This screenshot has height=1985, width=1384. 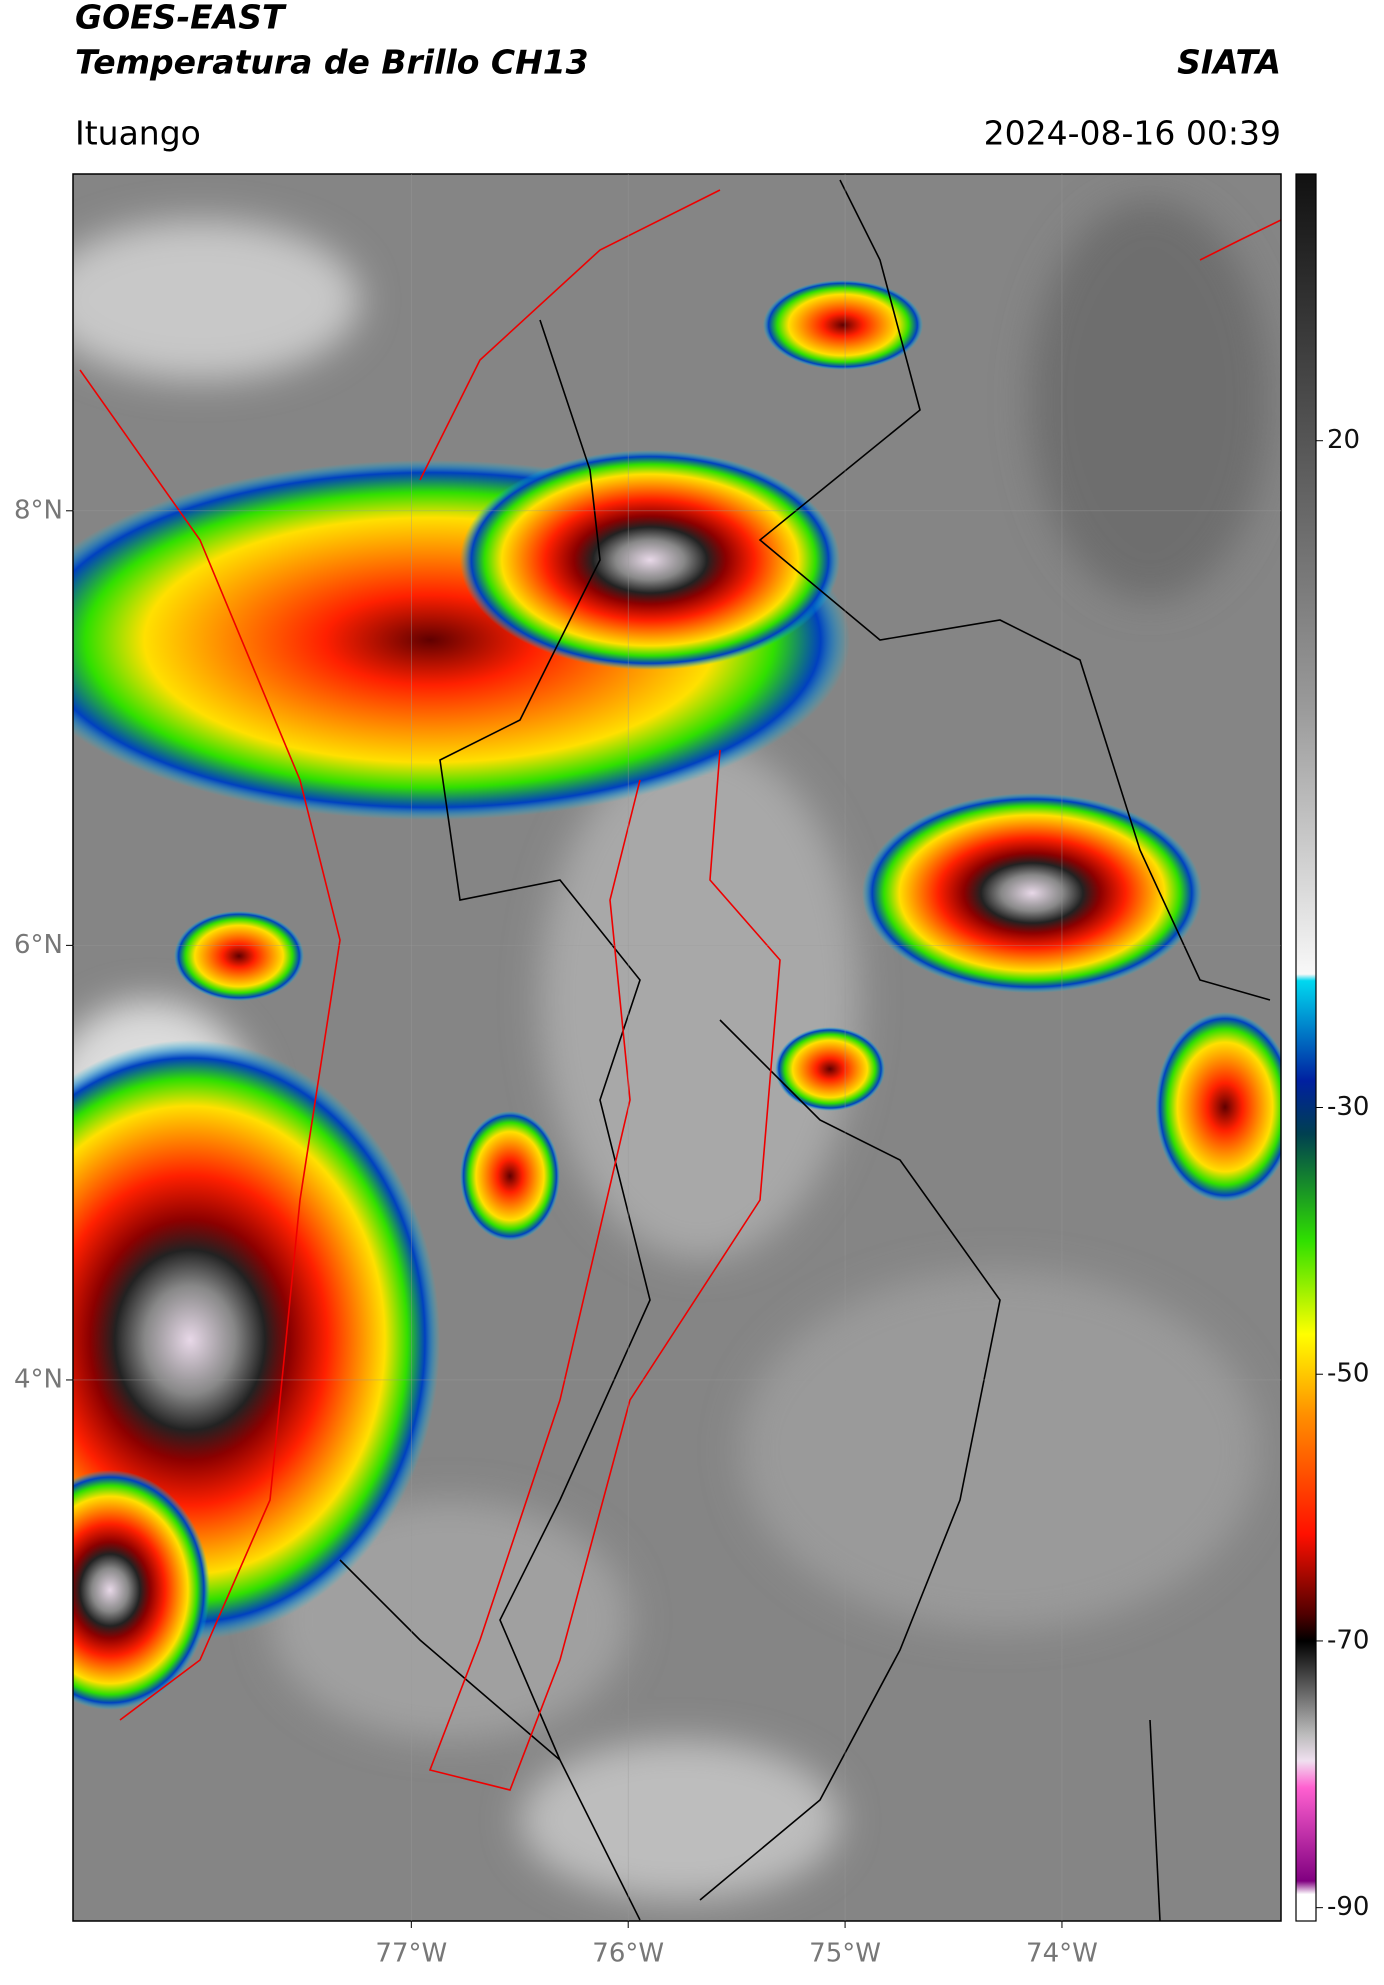 What do you see at coordinates (38, 510) in the screenshot?
I see `y-tick-label: 8°N` at bounding box center [38, 510].